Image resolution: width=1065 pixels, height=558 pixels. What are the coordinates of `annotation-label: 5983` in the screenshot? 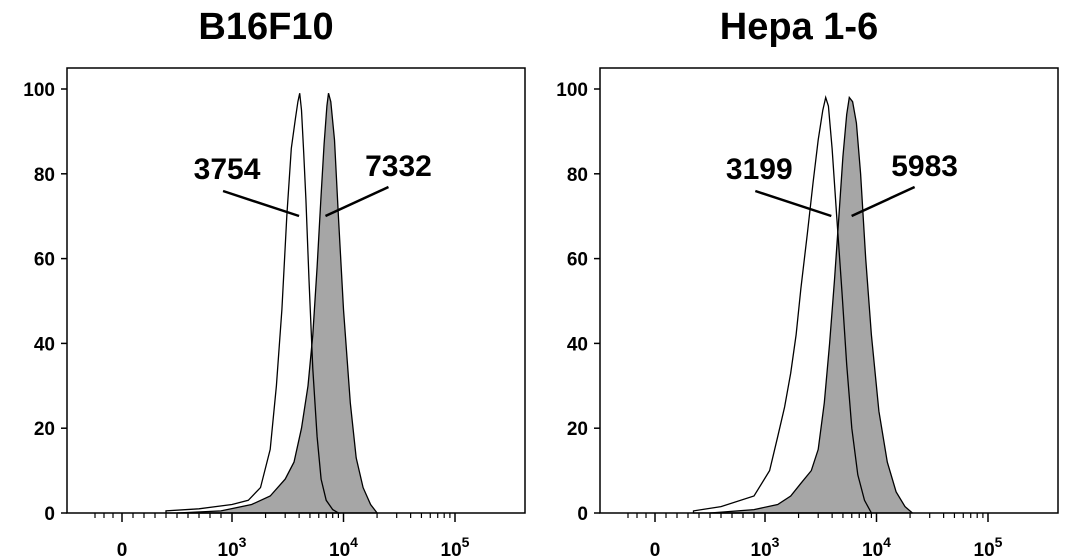 It's located at (924, 166).